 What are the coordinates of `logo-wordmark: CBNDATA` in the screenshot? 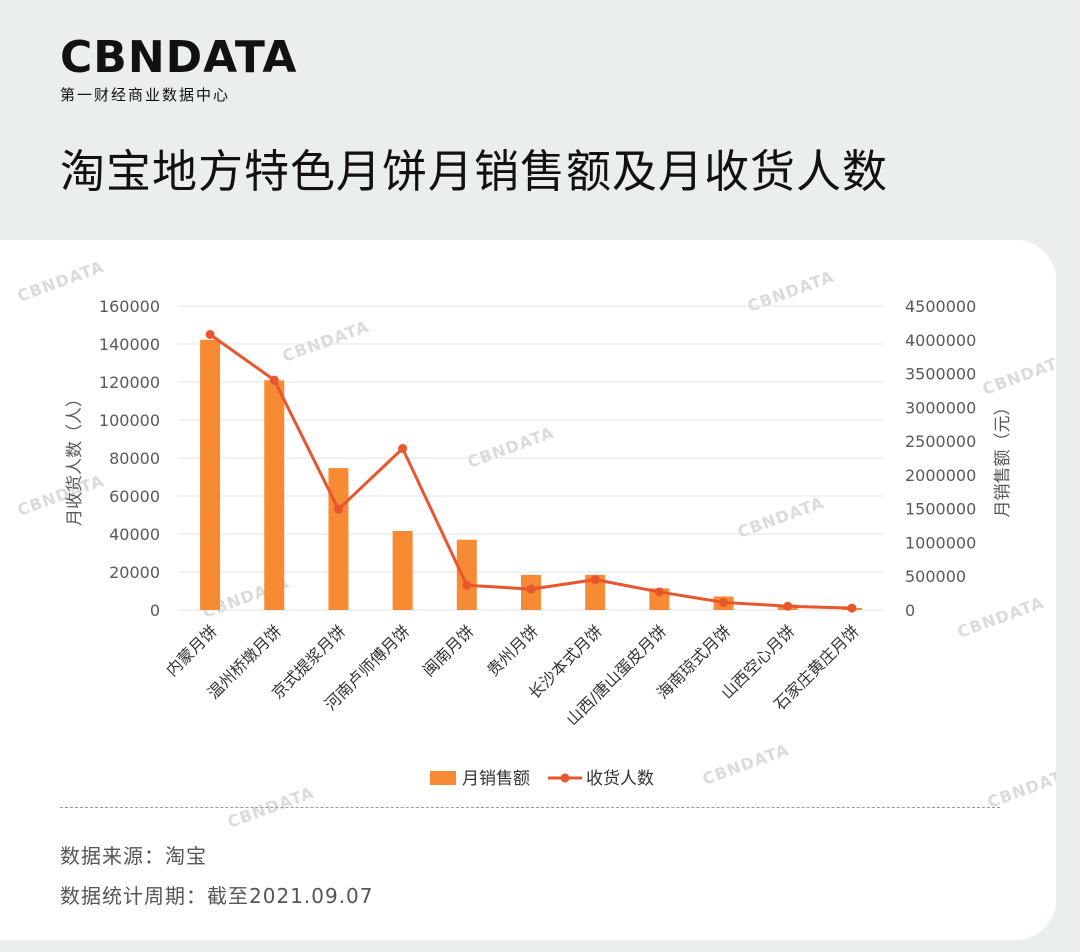 It's located at (179, 57).